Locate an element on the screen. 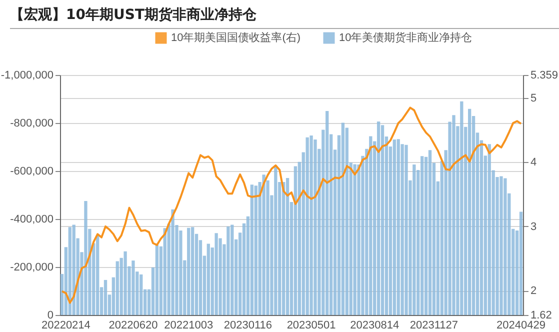  y-tick-label: -600,000 is located at coordinates (32, 172).